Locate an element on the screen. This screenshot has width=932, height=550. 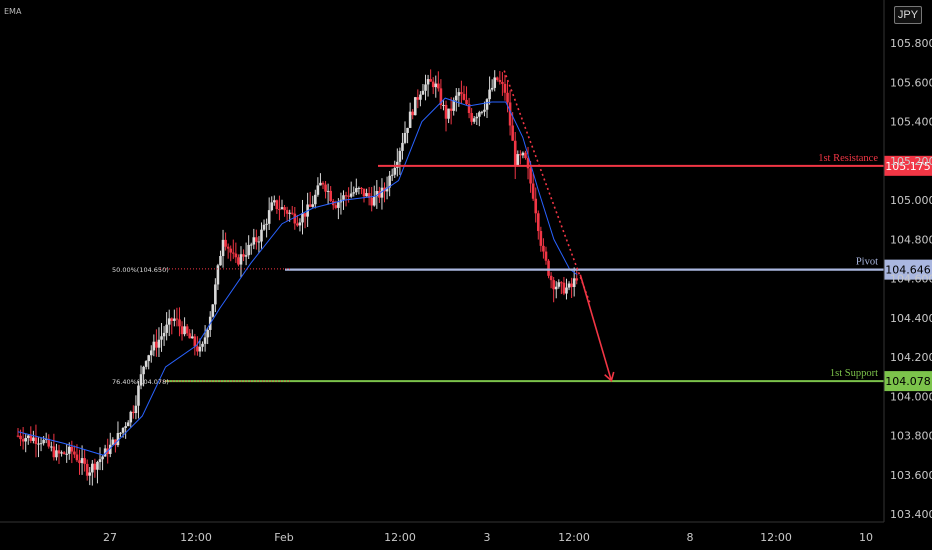
x-tick-label: 10 is located at coordinates (866, 537).